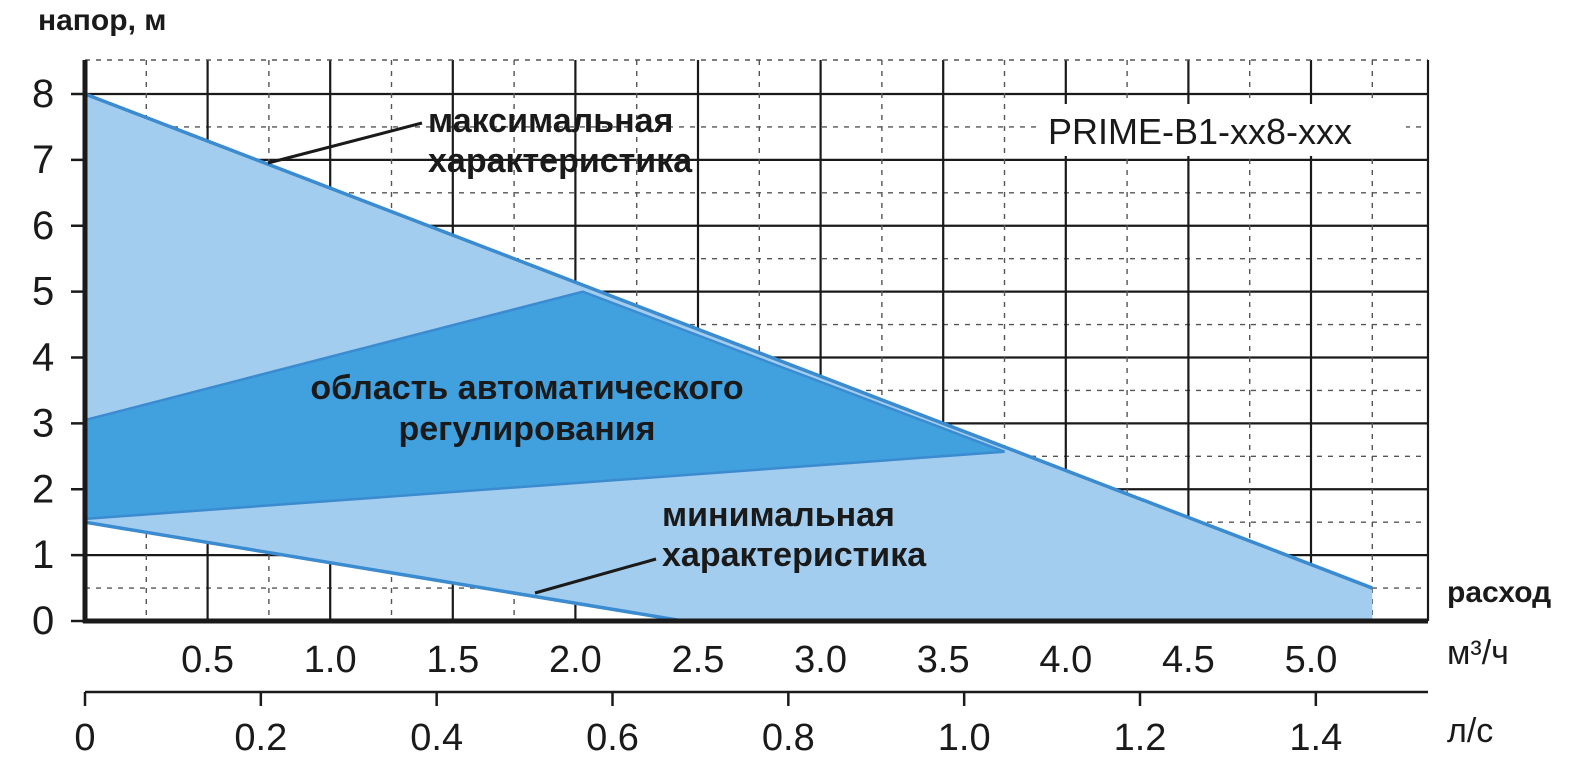 This screenshot has width=1570, height=760. What do you see at coordinates (1311, 660) in the screenshot?
I see `x-tick-label: 5.0` at bounding box center [1311, 660].